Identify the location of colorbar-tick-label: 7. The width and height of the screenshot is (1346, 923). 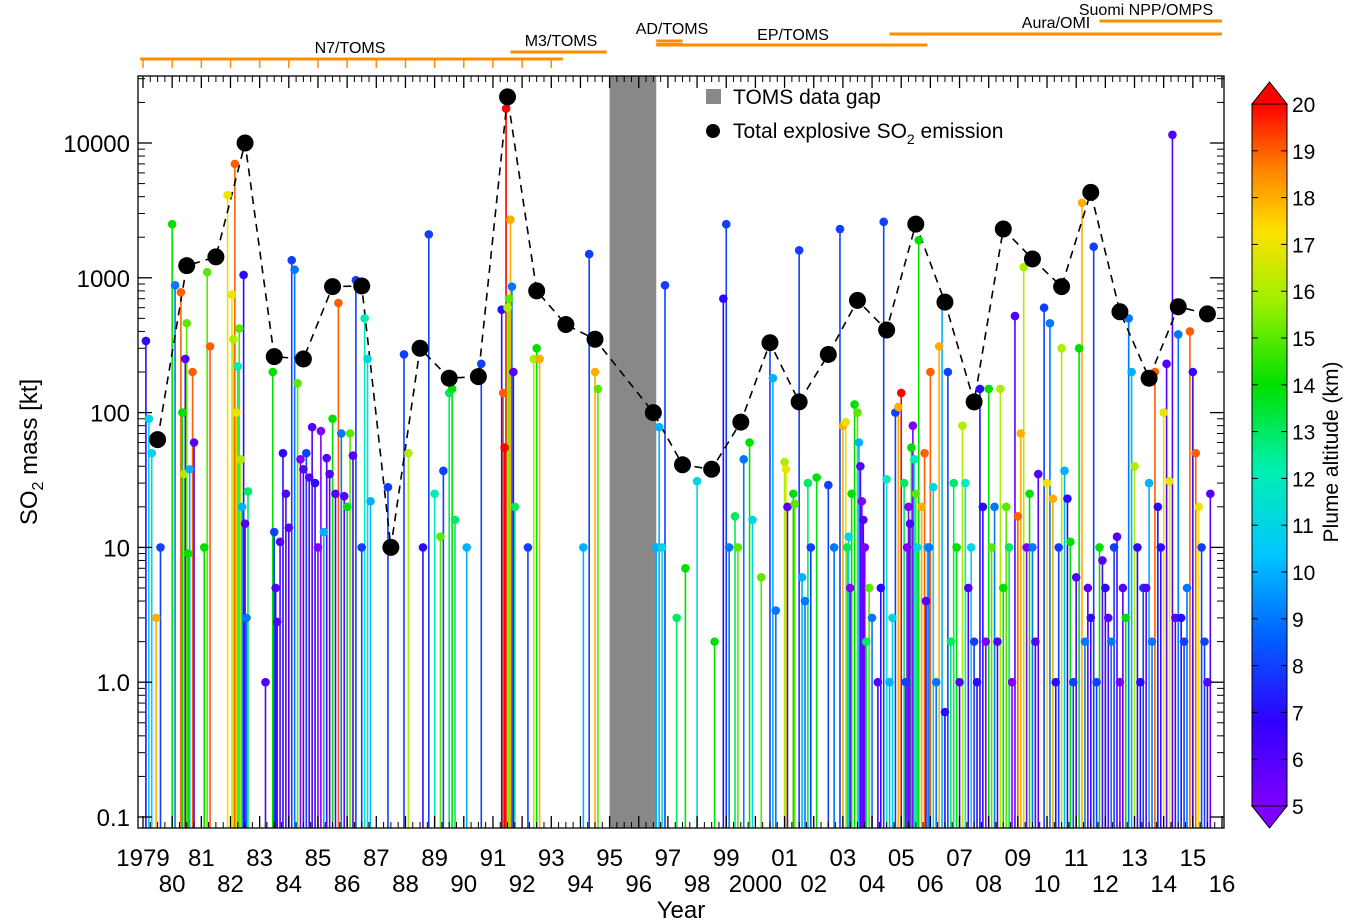
(1298, 713).